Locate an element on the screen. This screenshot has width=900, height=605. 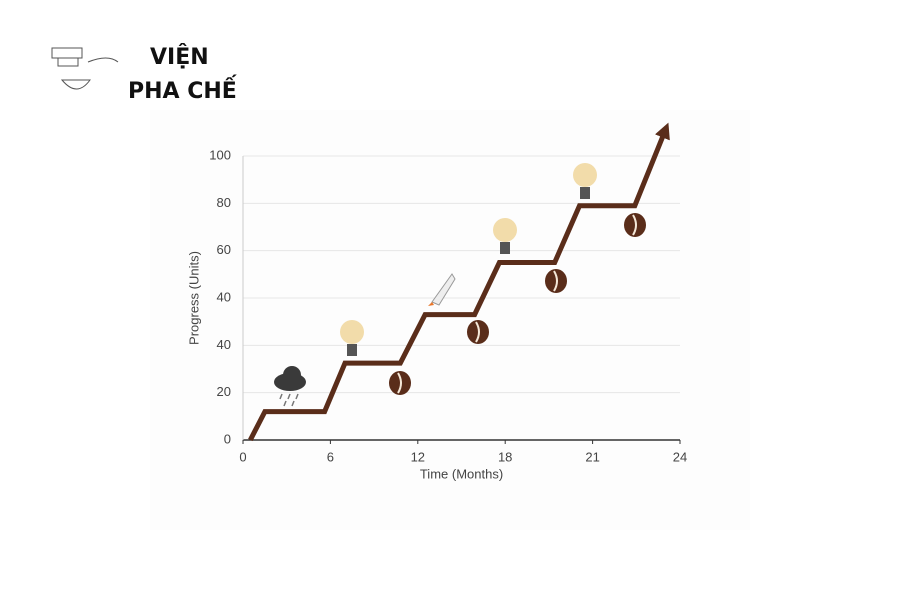
brand-line2: PHA CHẾ is located at coordinates (183, 89).